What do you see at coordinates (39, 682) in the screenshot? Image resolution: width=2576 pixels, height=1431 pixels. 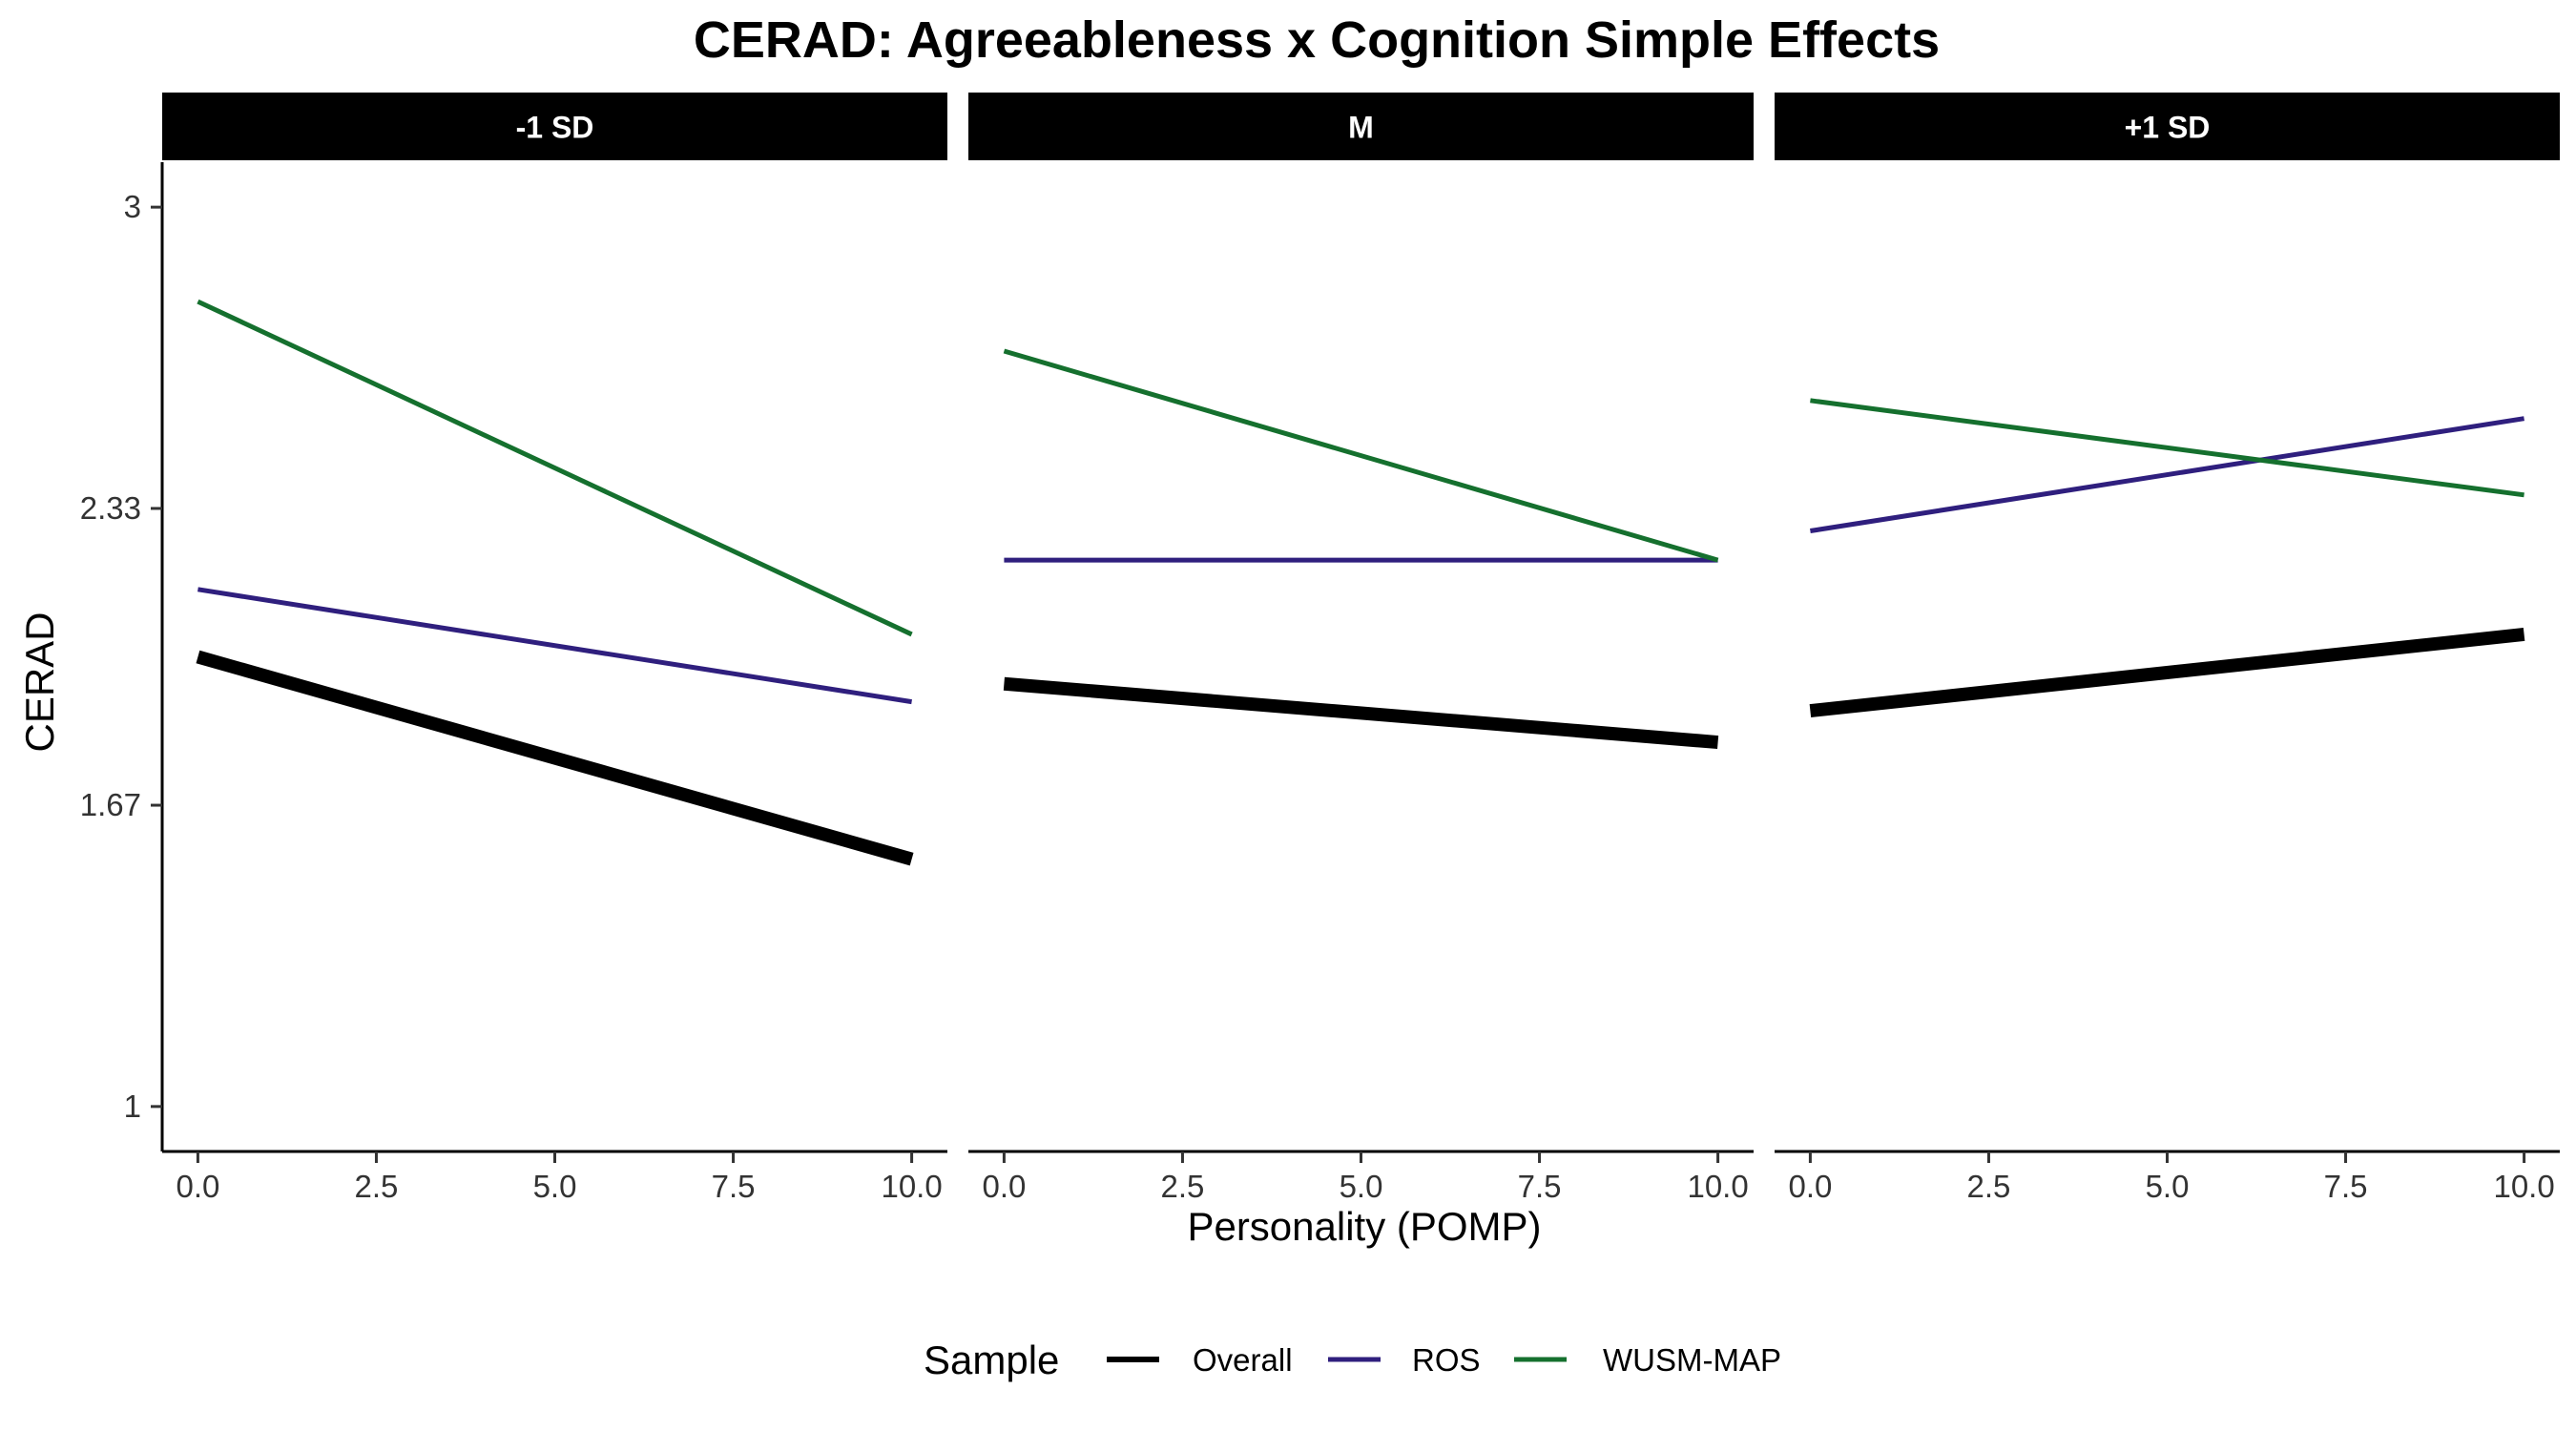 I see `y-axis-title: CERAD` at bounding box center [39, 682].